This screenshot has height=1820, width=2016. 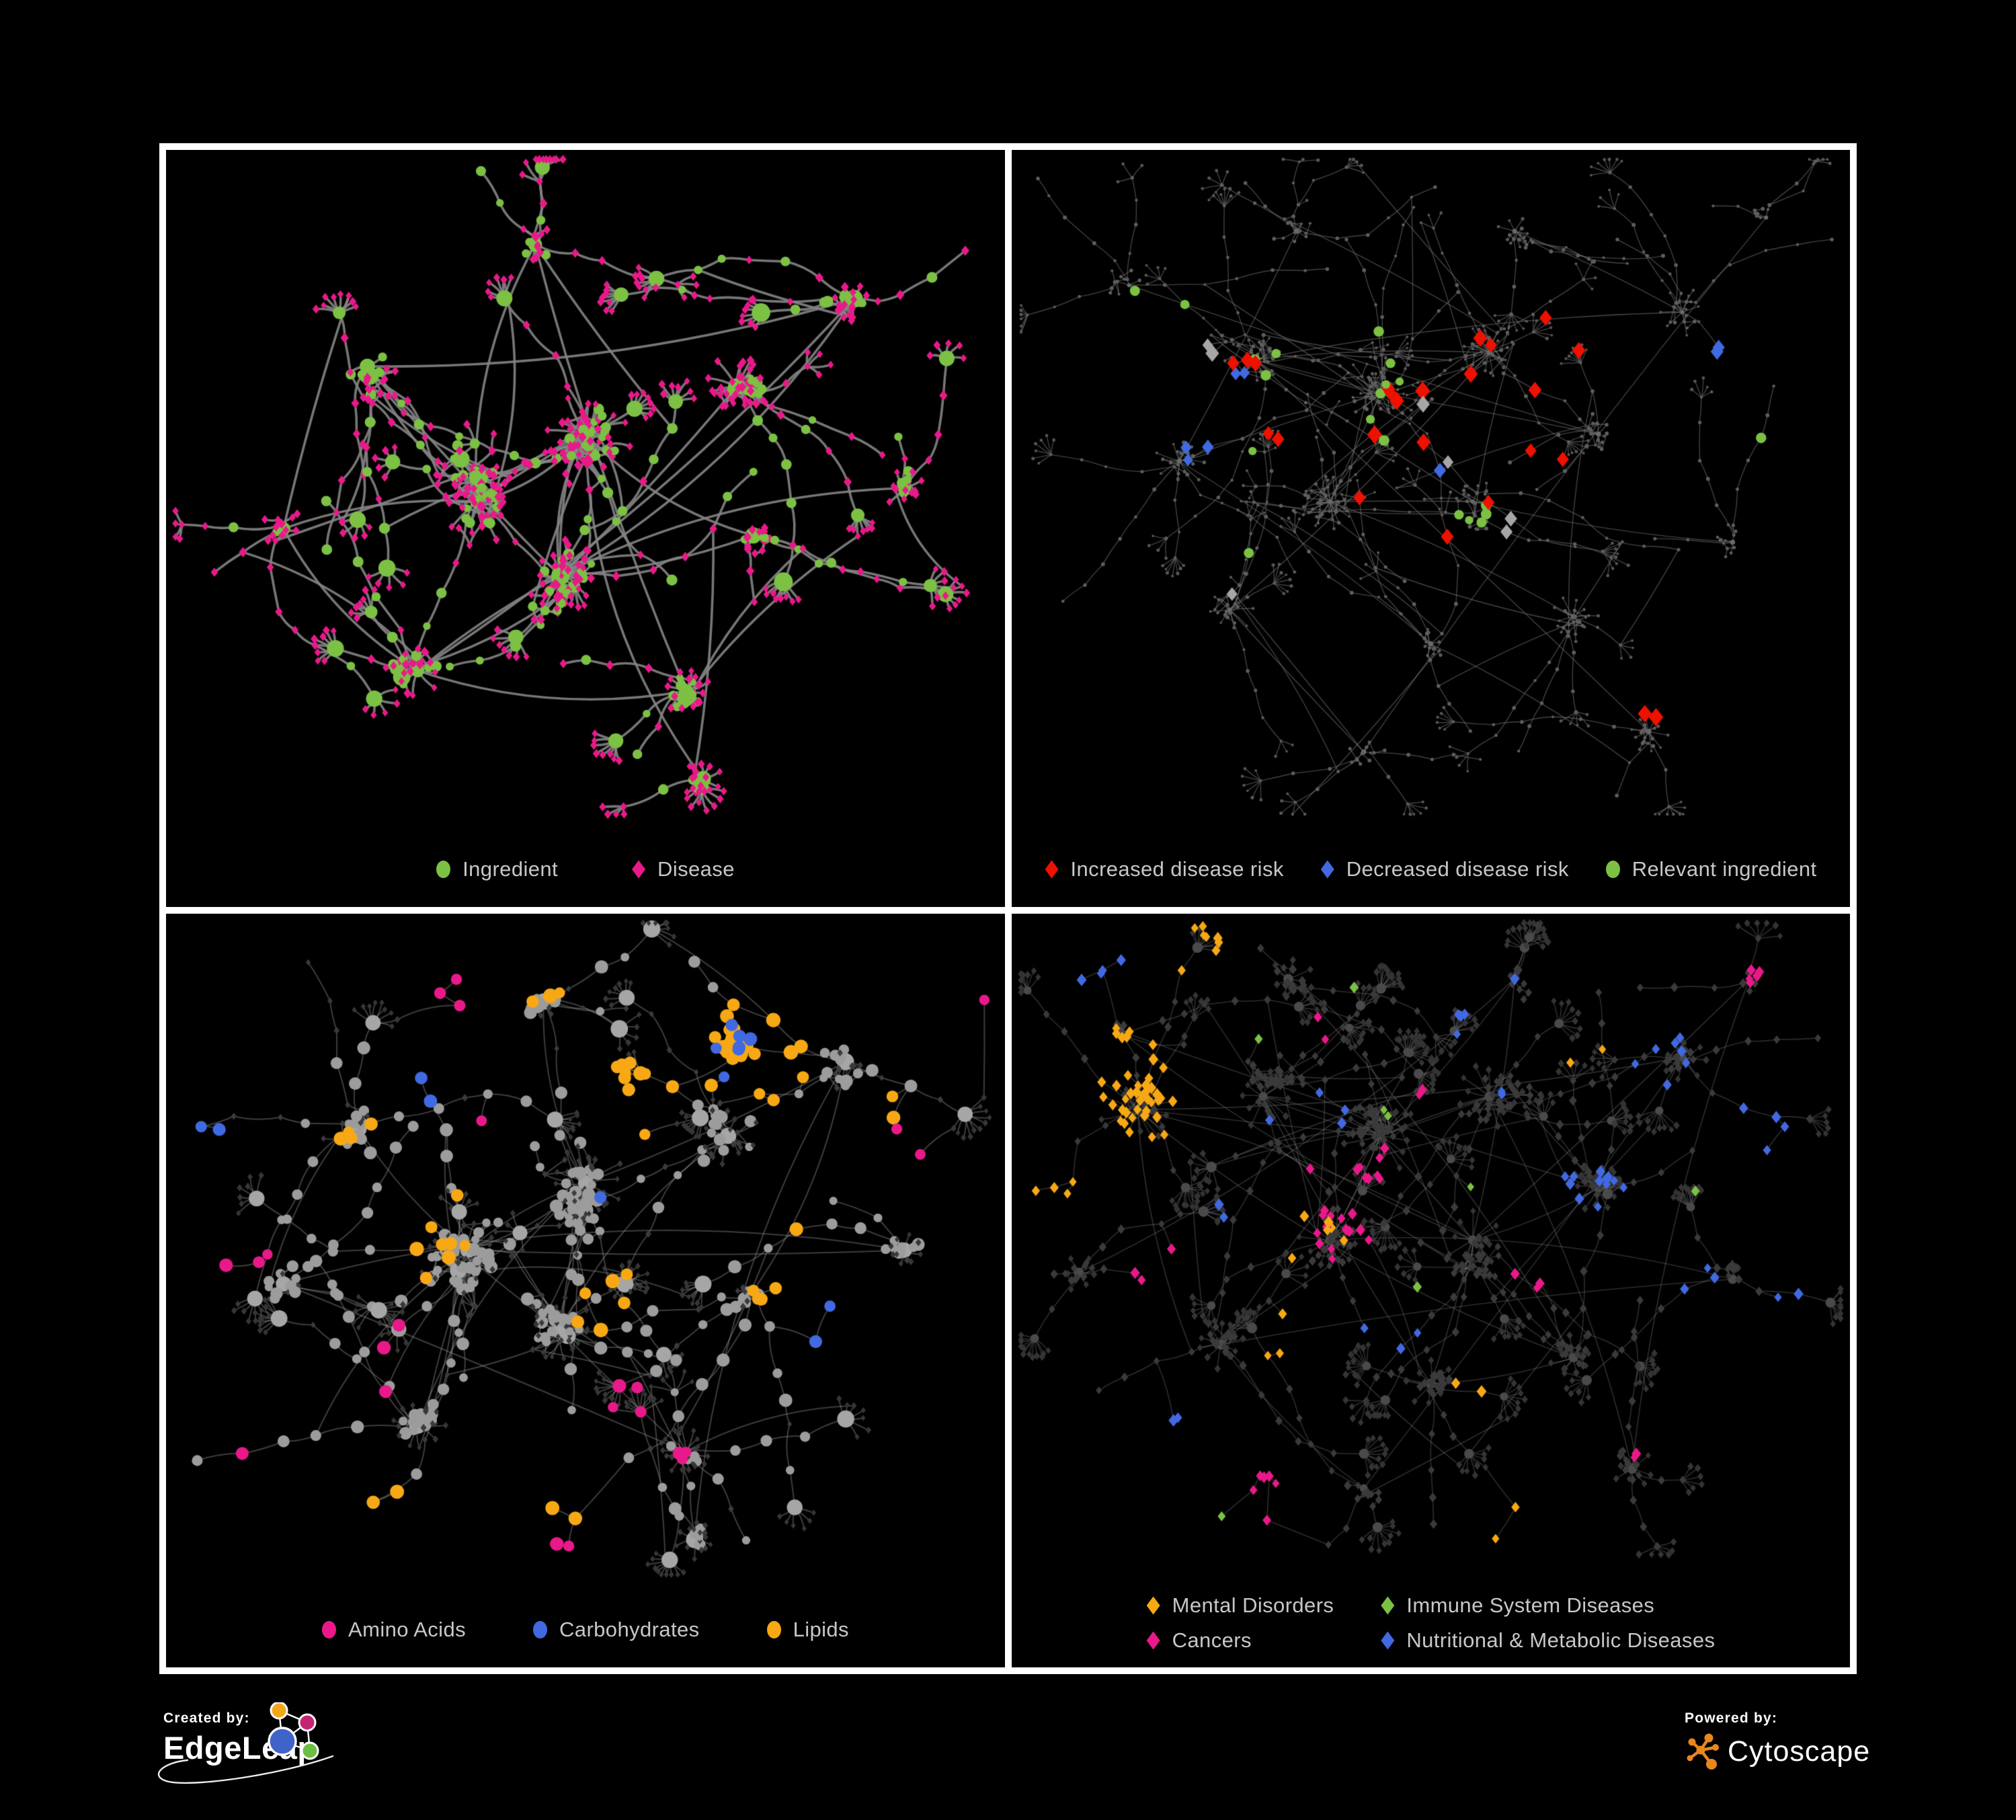 What do you see at coordinates (206, 1718) in the screenshot?
I see `created-by-label: Created by:` at bounding box center [206, 1718].